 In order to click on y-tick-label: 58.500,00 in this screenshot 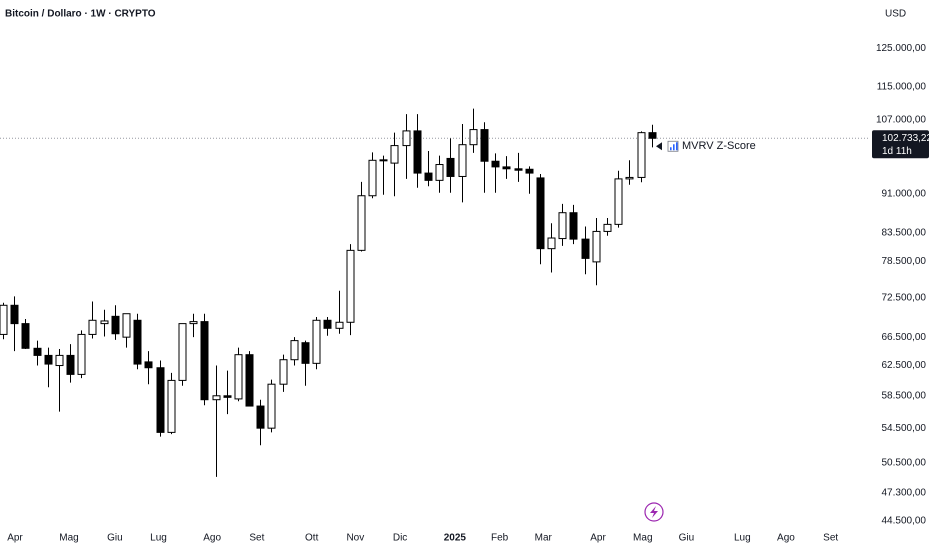, I will do `click(904, 395)`.